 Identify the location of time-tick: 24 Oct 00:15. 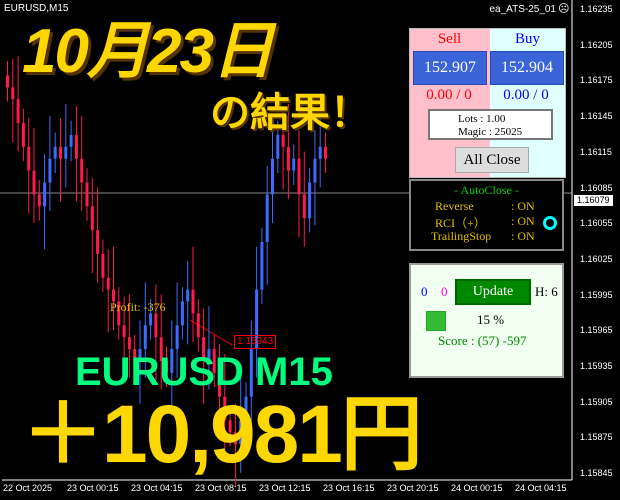
(477, 488).